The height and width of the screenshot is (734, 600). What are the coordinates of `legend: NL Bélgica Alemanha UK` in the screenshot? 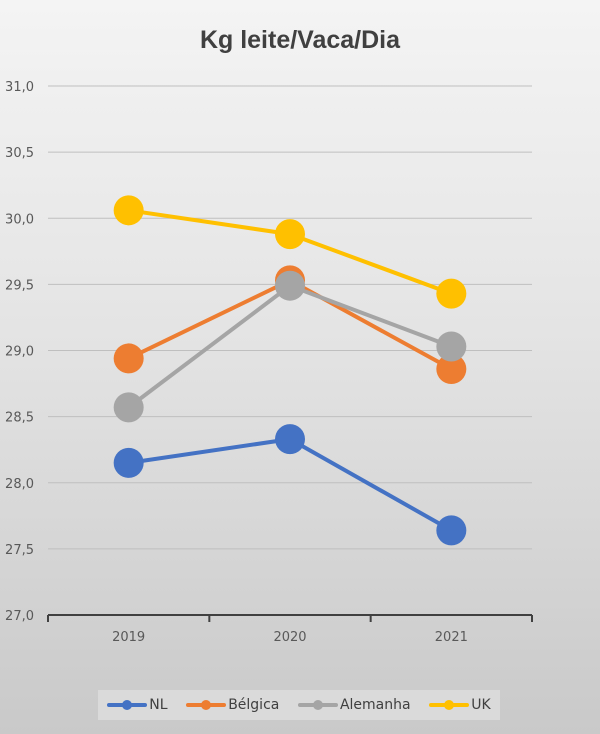 It's located at (299, 705).